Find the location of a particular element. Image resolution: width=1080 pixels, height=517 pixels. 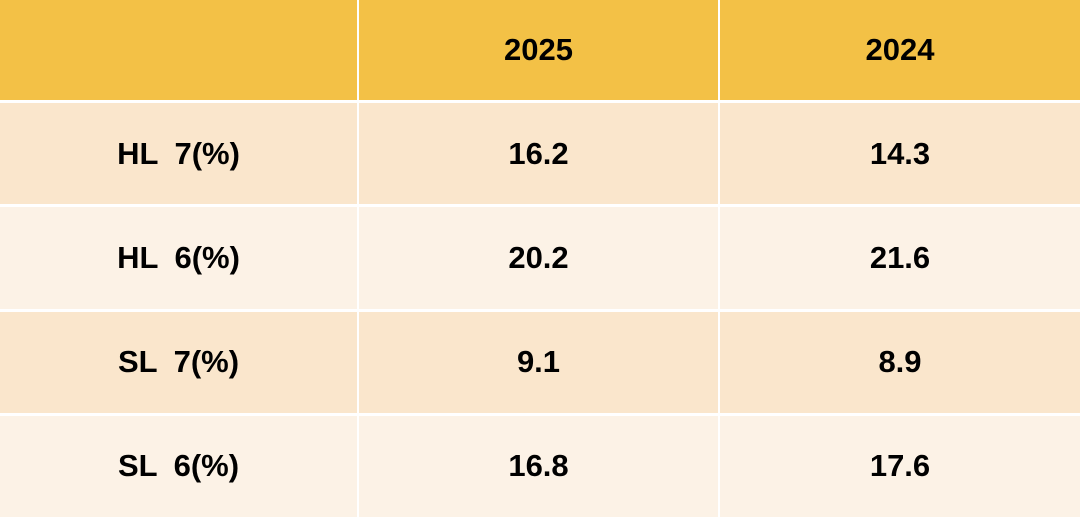

data-cell: 16.2 is located at coordinates (538, 154).